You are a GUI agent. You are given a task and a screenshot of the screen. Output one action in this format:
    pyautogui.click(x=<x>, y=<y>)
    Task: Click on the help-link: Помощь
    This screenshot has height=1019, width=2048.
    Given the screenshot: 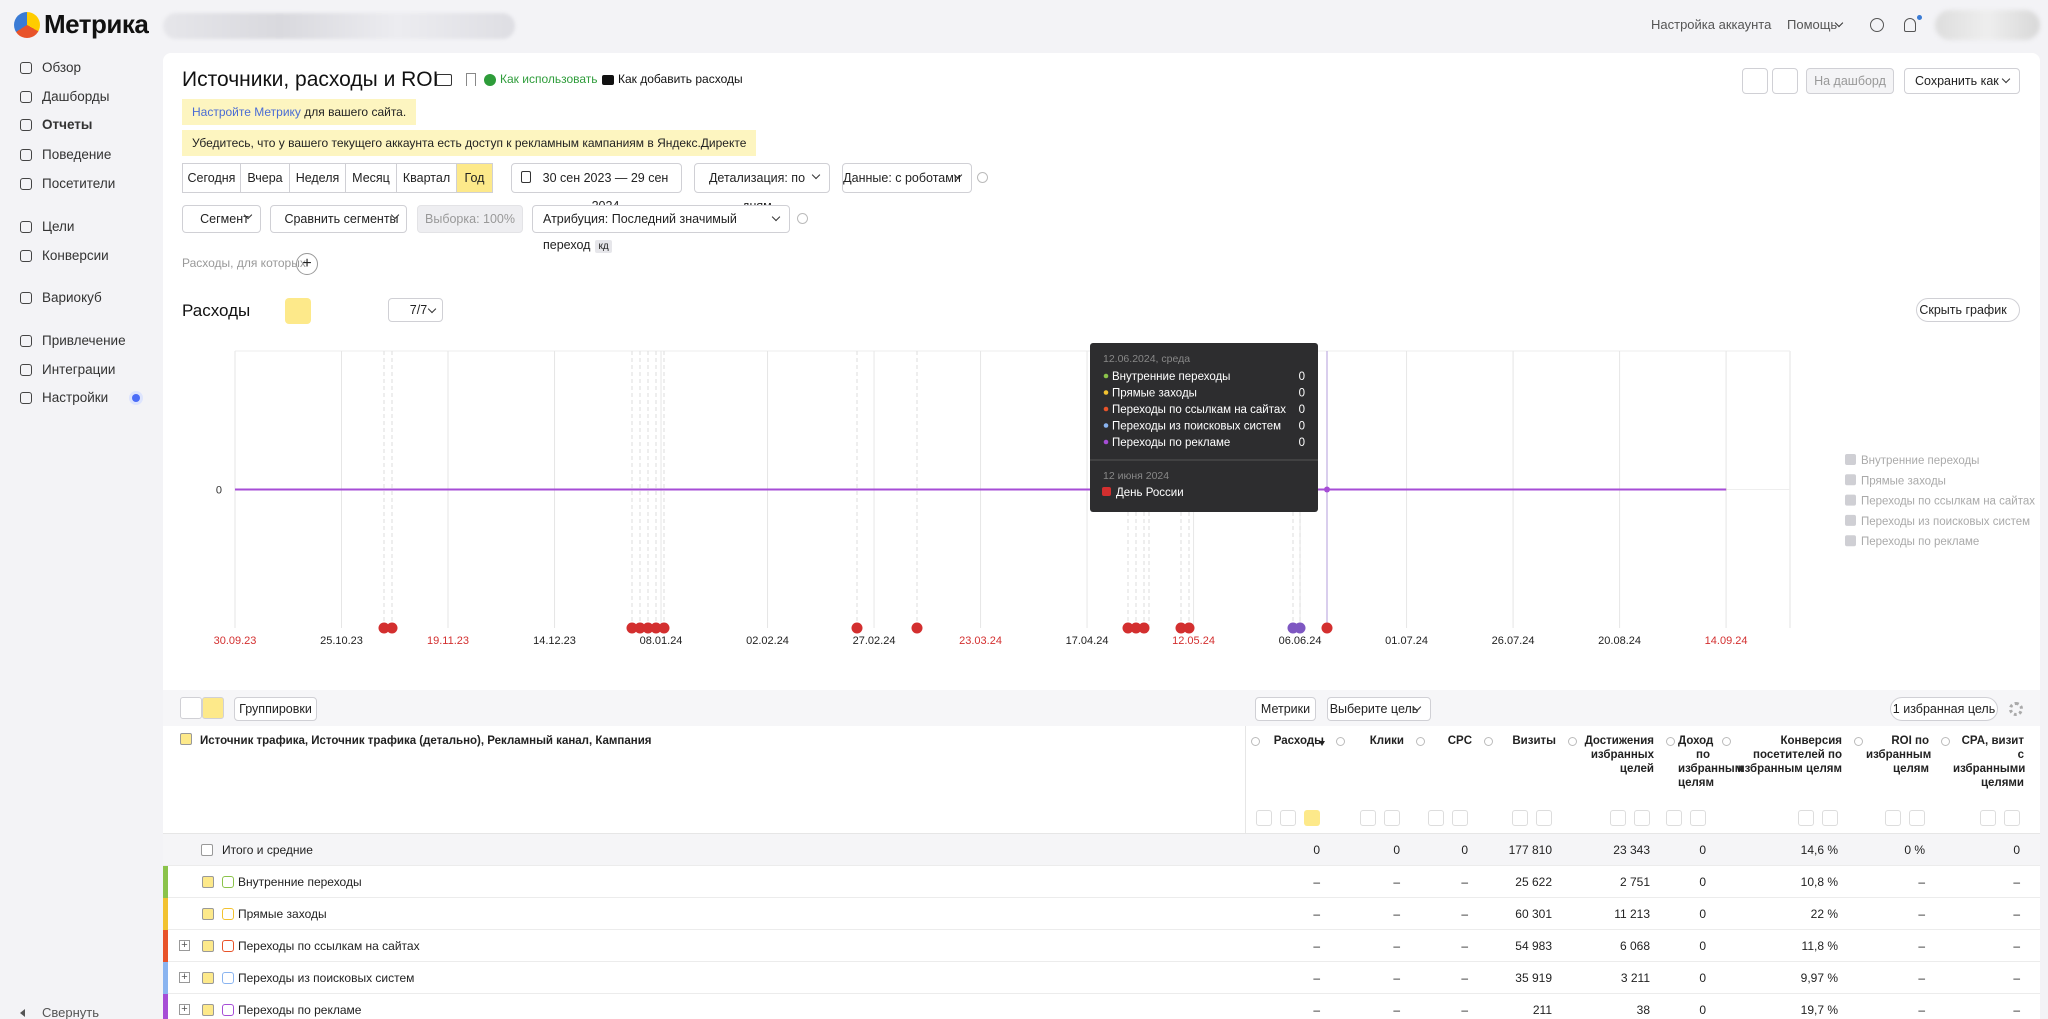 What is the action you would take?
    pyautogui.click(x=1812, y=24)
    